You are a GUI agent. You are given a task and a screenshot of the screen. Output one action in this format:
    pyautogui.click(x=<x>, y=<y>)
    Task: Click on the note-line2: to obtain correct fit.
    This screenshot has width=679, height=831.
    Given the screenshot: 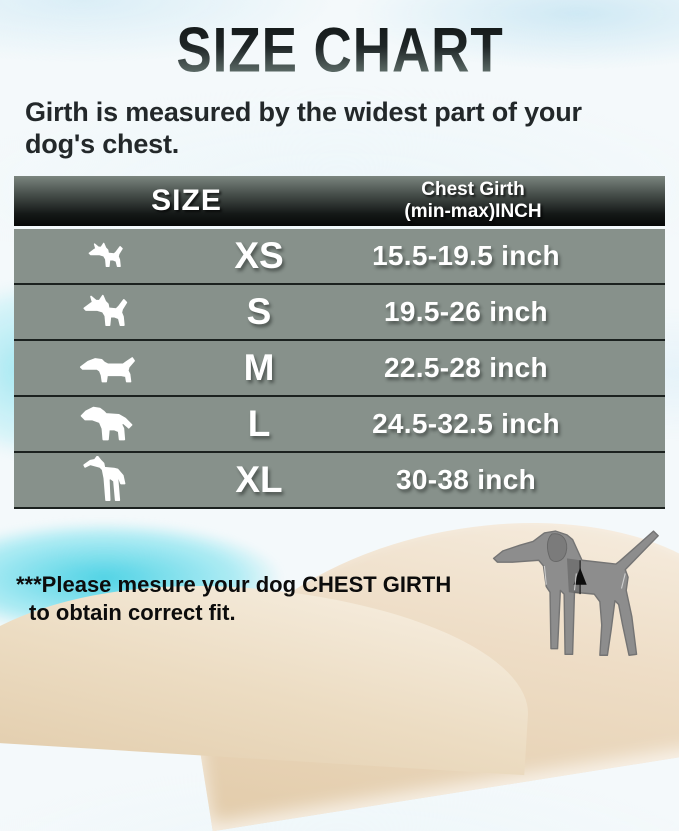 What is the action you would take?
    pyautogui.click(x=132, y=613)
    